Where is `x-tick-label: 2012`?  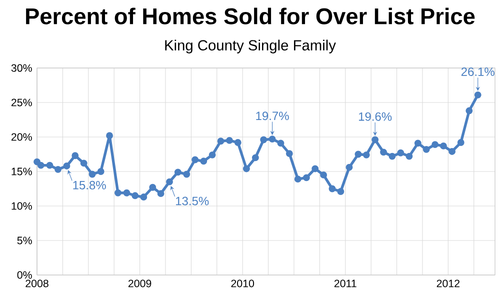
x-tick-label: 2012 is located at coordinates (448, 284).